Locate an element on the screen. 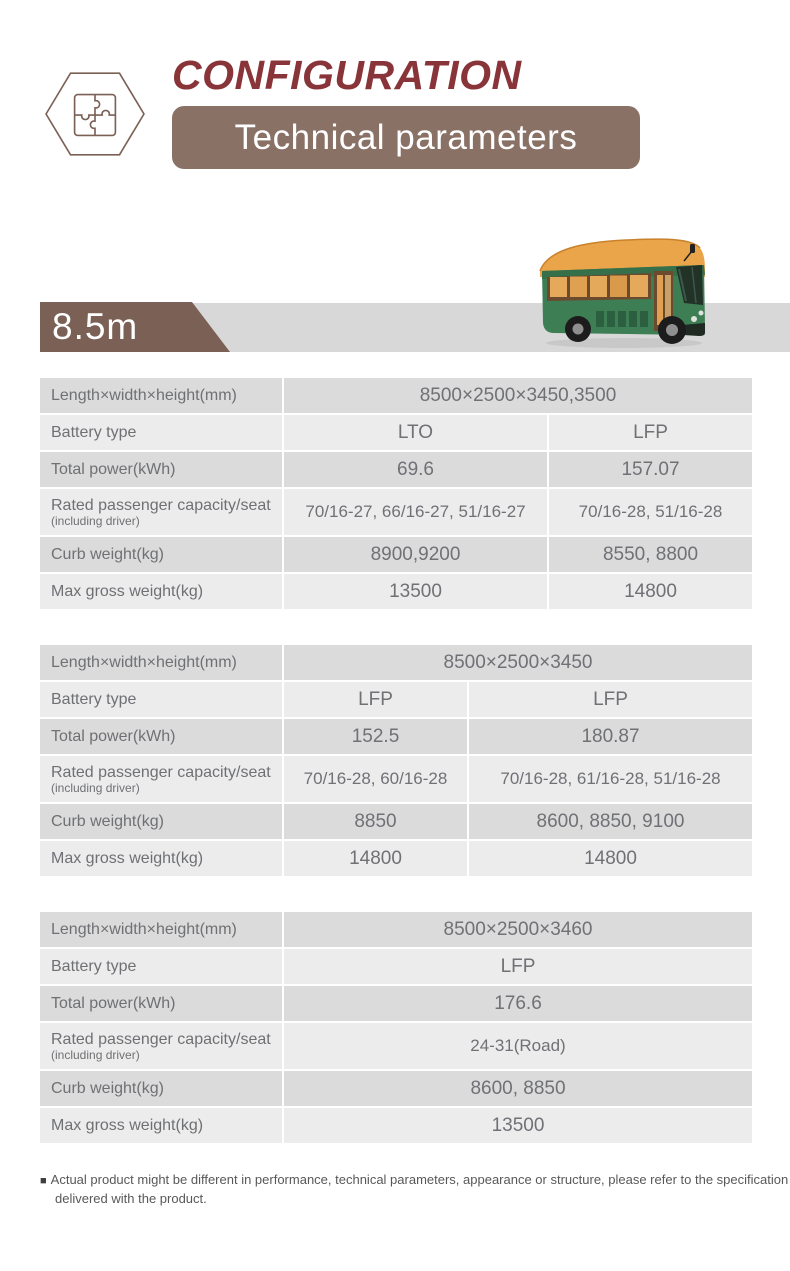  row-value: 8500×2500×3450,3500 is located at coordinates (518, 395).